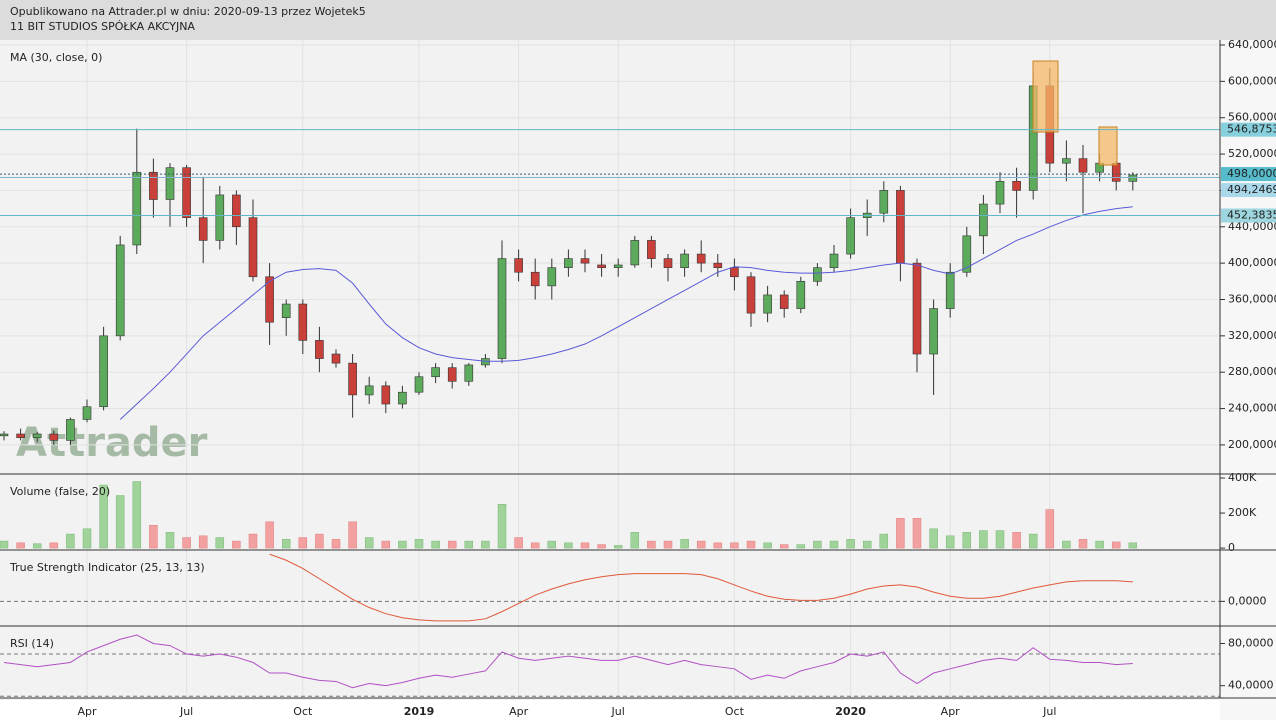 The width and height of the screenshot is (1276, 724). Describe the element at coordinates (1247, 600) in the screenshot. I see `y-tick-label: 0,0000` at that location.